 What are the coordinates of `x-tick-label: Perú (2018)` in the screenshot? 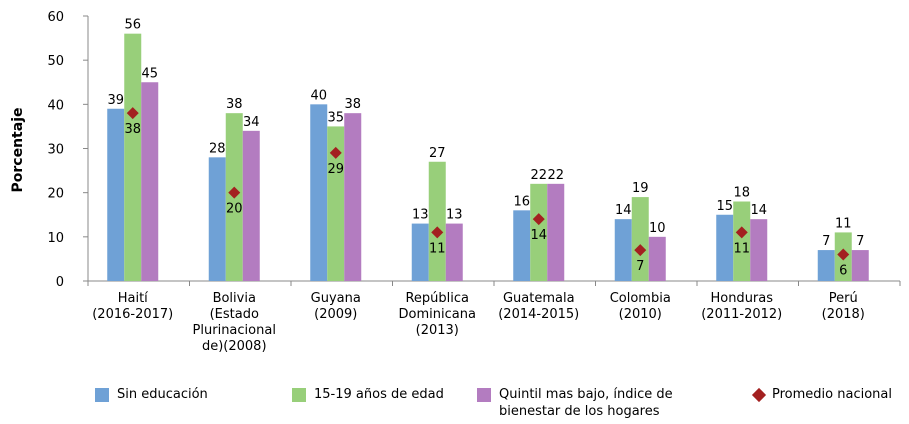 It's located at (843, 306).